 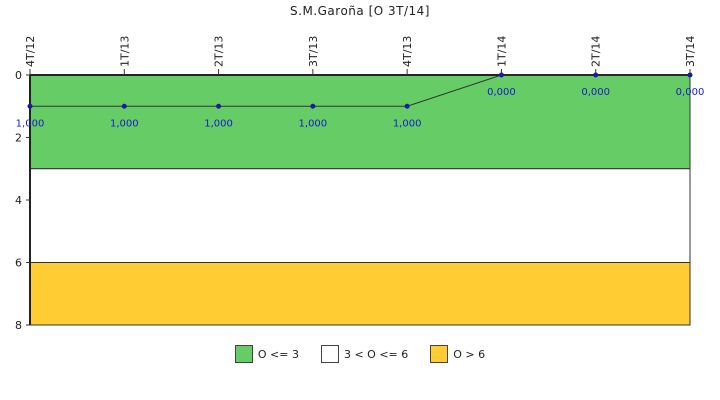 I want to click on data-label-6: 0,000, so click(x=595, y=92).